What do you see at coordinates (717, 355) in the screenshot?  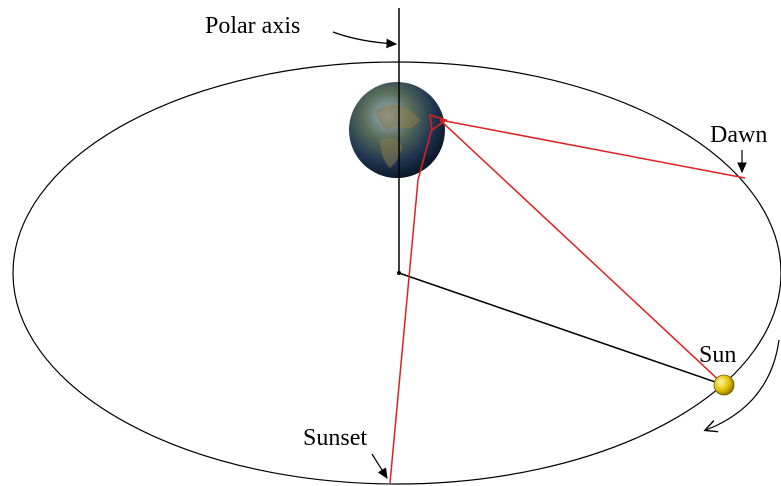 I see `sun-label: Sun` at bounding box center [717, 355].